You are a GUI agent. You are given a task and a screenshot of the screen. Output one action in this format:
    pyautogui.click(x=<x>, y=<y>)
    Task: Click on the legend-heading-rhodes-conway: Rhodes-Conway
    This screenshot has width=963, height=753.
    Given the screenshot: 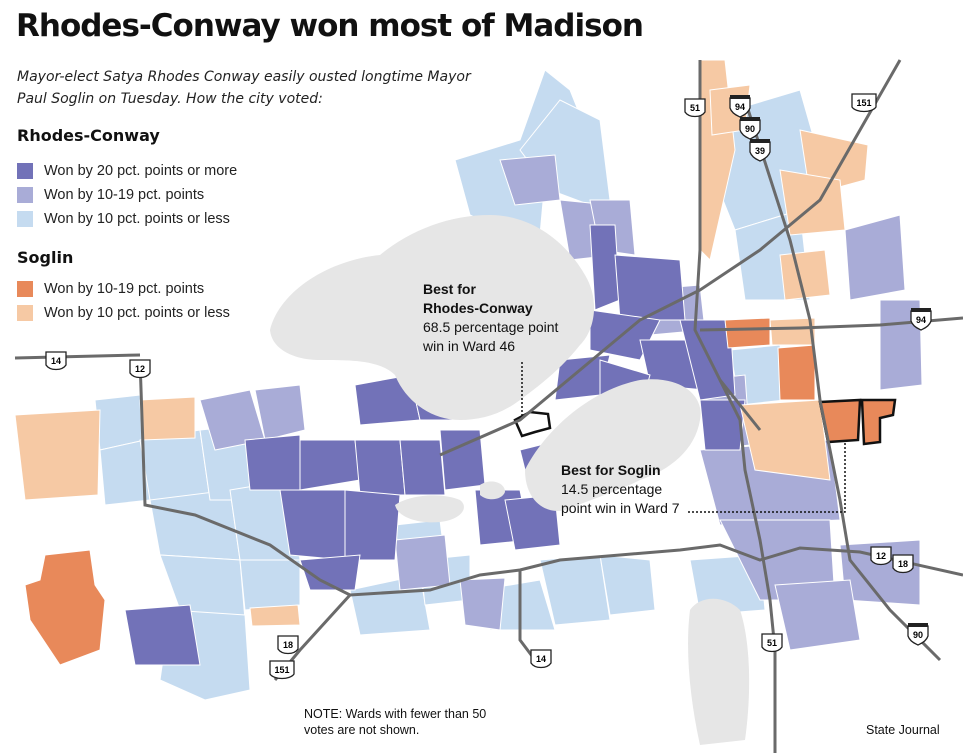 What is the action you would take?
    pyautogui.click(x=88, y=135)
    